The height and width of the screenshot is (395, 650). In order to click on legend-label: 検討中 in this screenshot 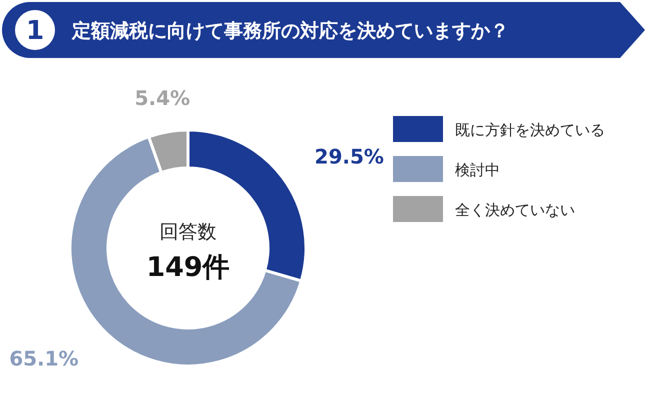, I will do `click(477, 170)`.